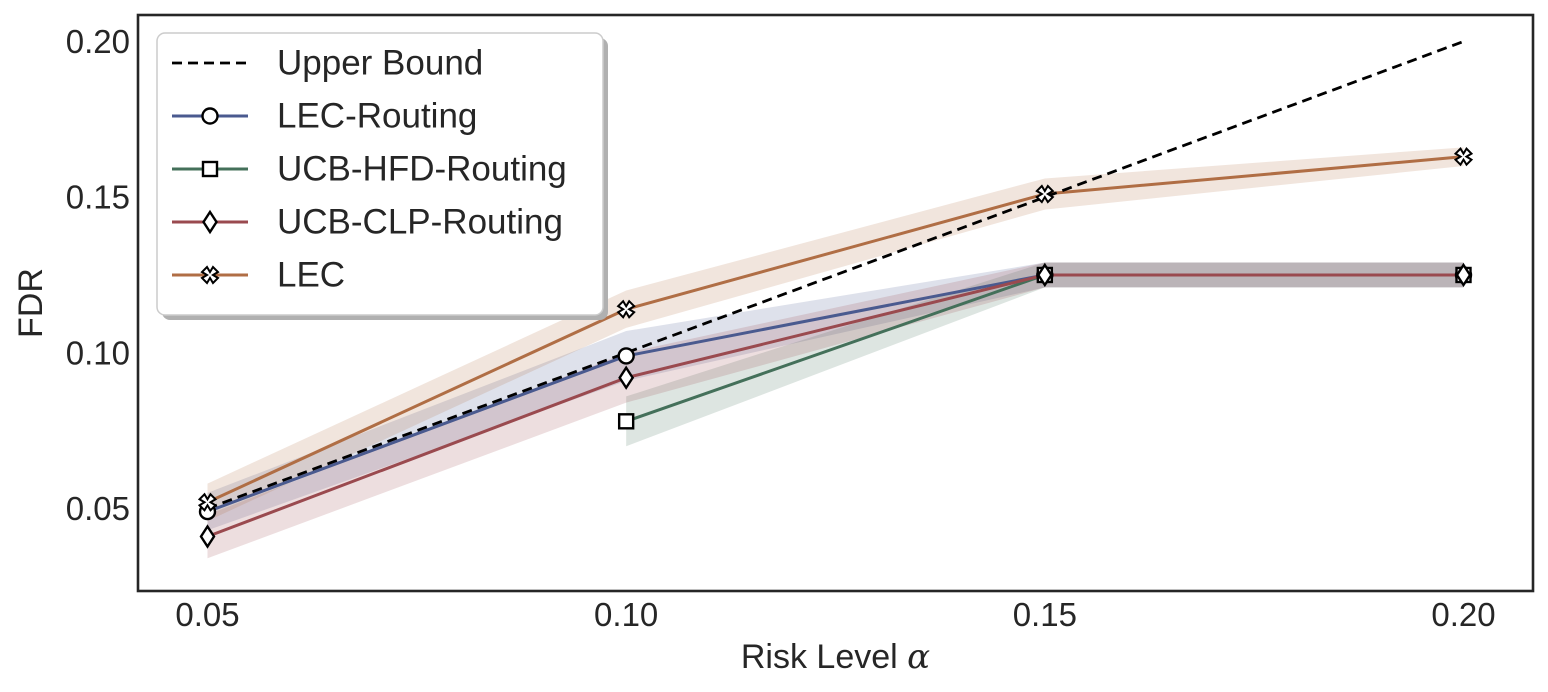 This screenshot has width=1548, height=692. I want to click on y-tick-label-1: 0.10, so click(98, 352).